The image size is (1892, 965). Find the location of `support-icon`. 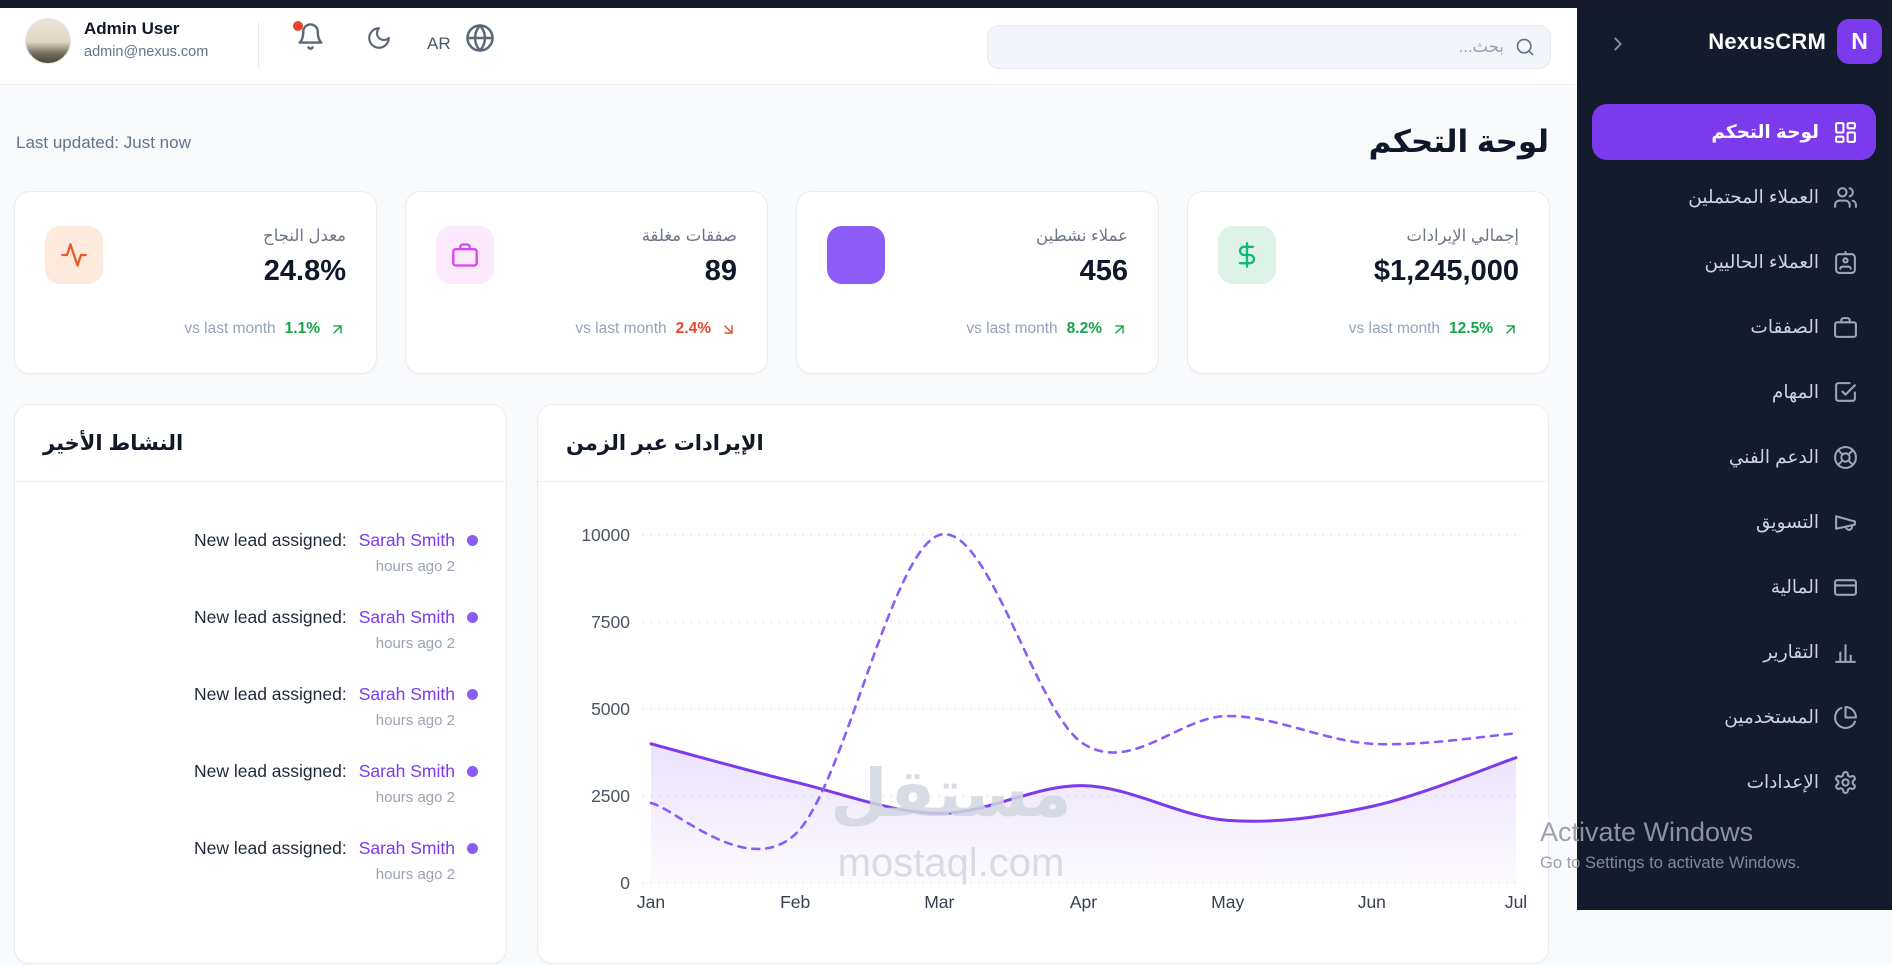

support-icon is located at coordinates (1845, 457).